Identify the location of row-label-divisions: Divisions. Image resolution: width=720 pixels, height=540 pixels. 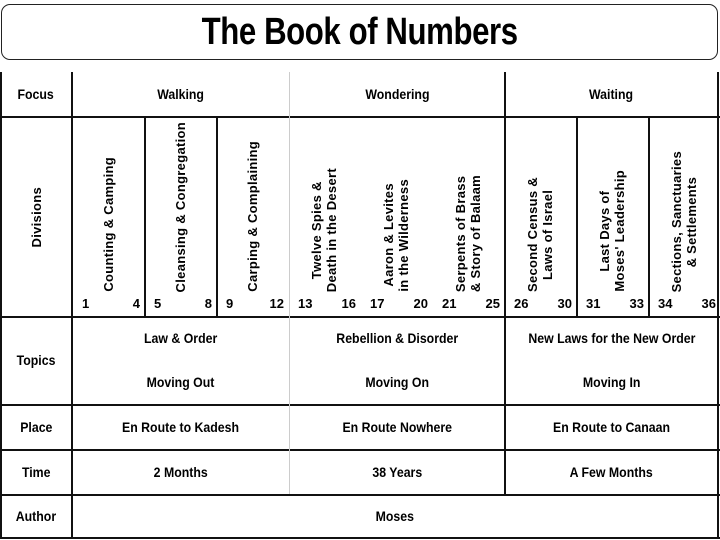
(36, 217).